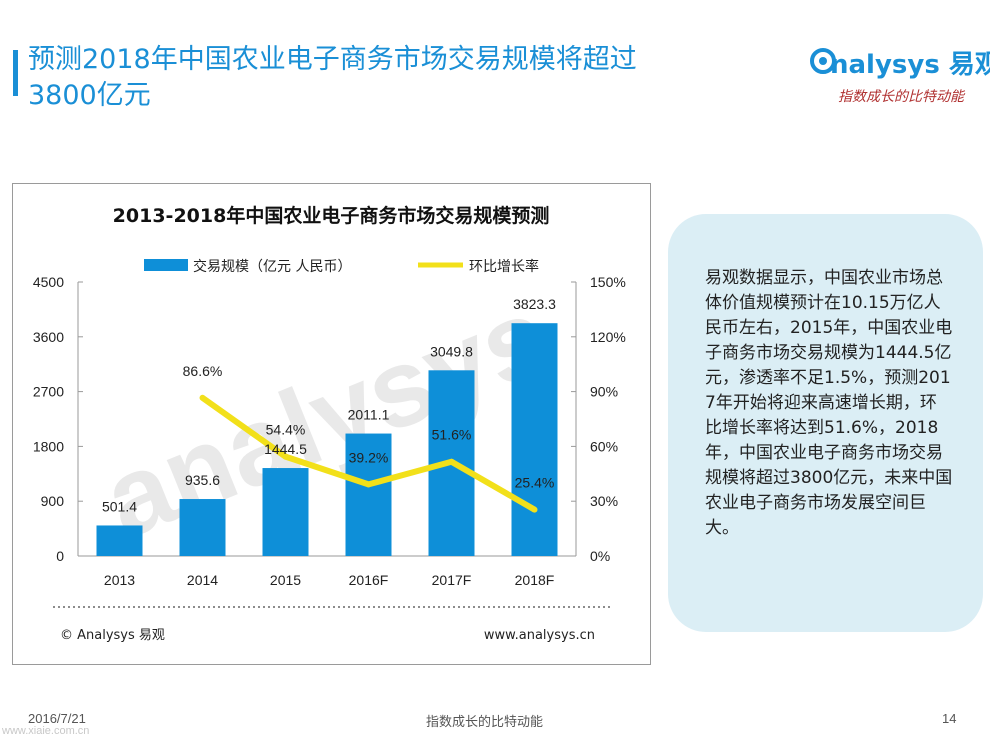 The image size is (990, 743). What do you see at coordinates (57, 718) in the screenshot?
I see `footer-date: 2016/7/21` at bounding box center [57, 718].